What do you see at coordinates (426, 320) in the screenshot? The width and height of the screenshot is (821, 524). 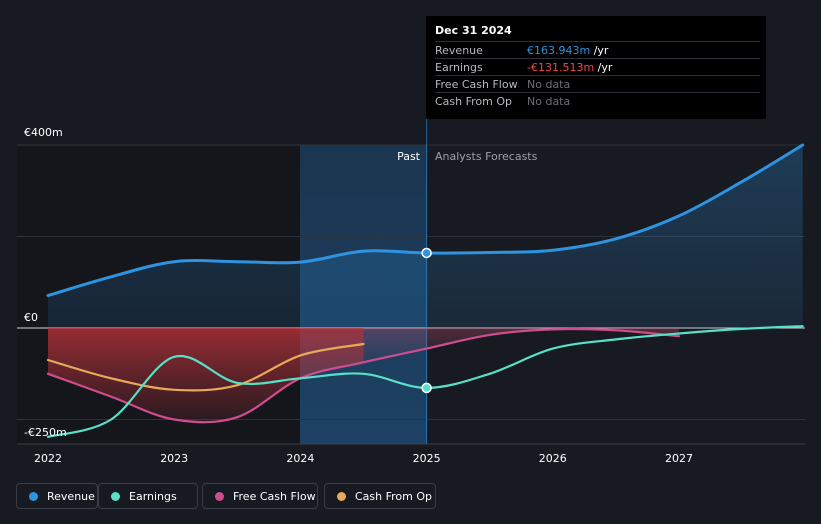 I see `highlight-markers` at bounding box center [426, 320].